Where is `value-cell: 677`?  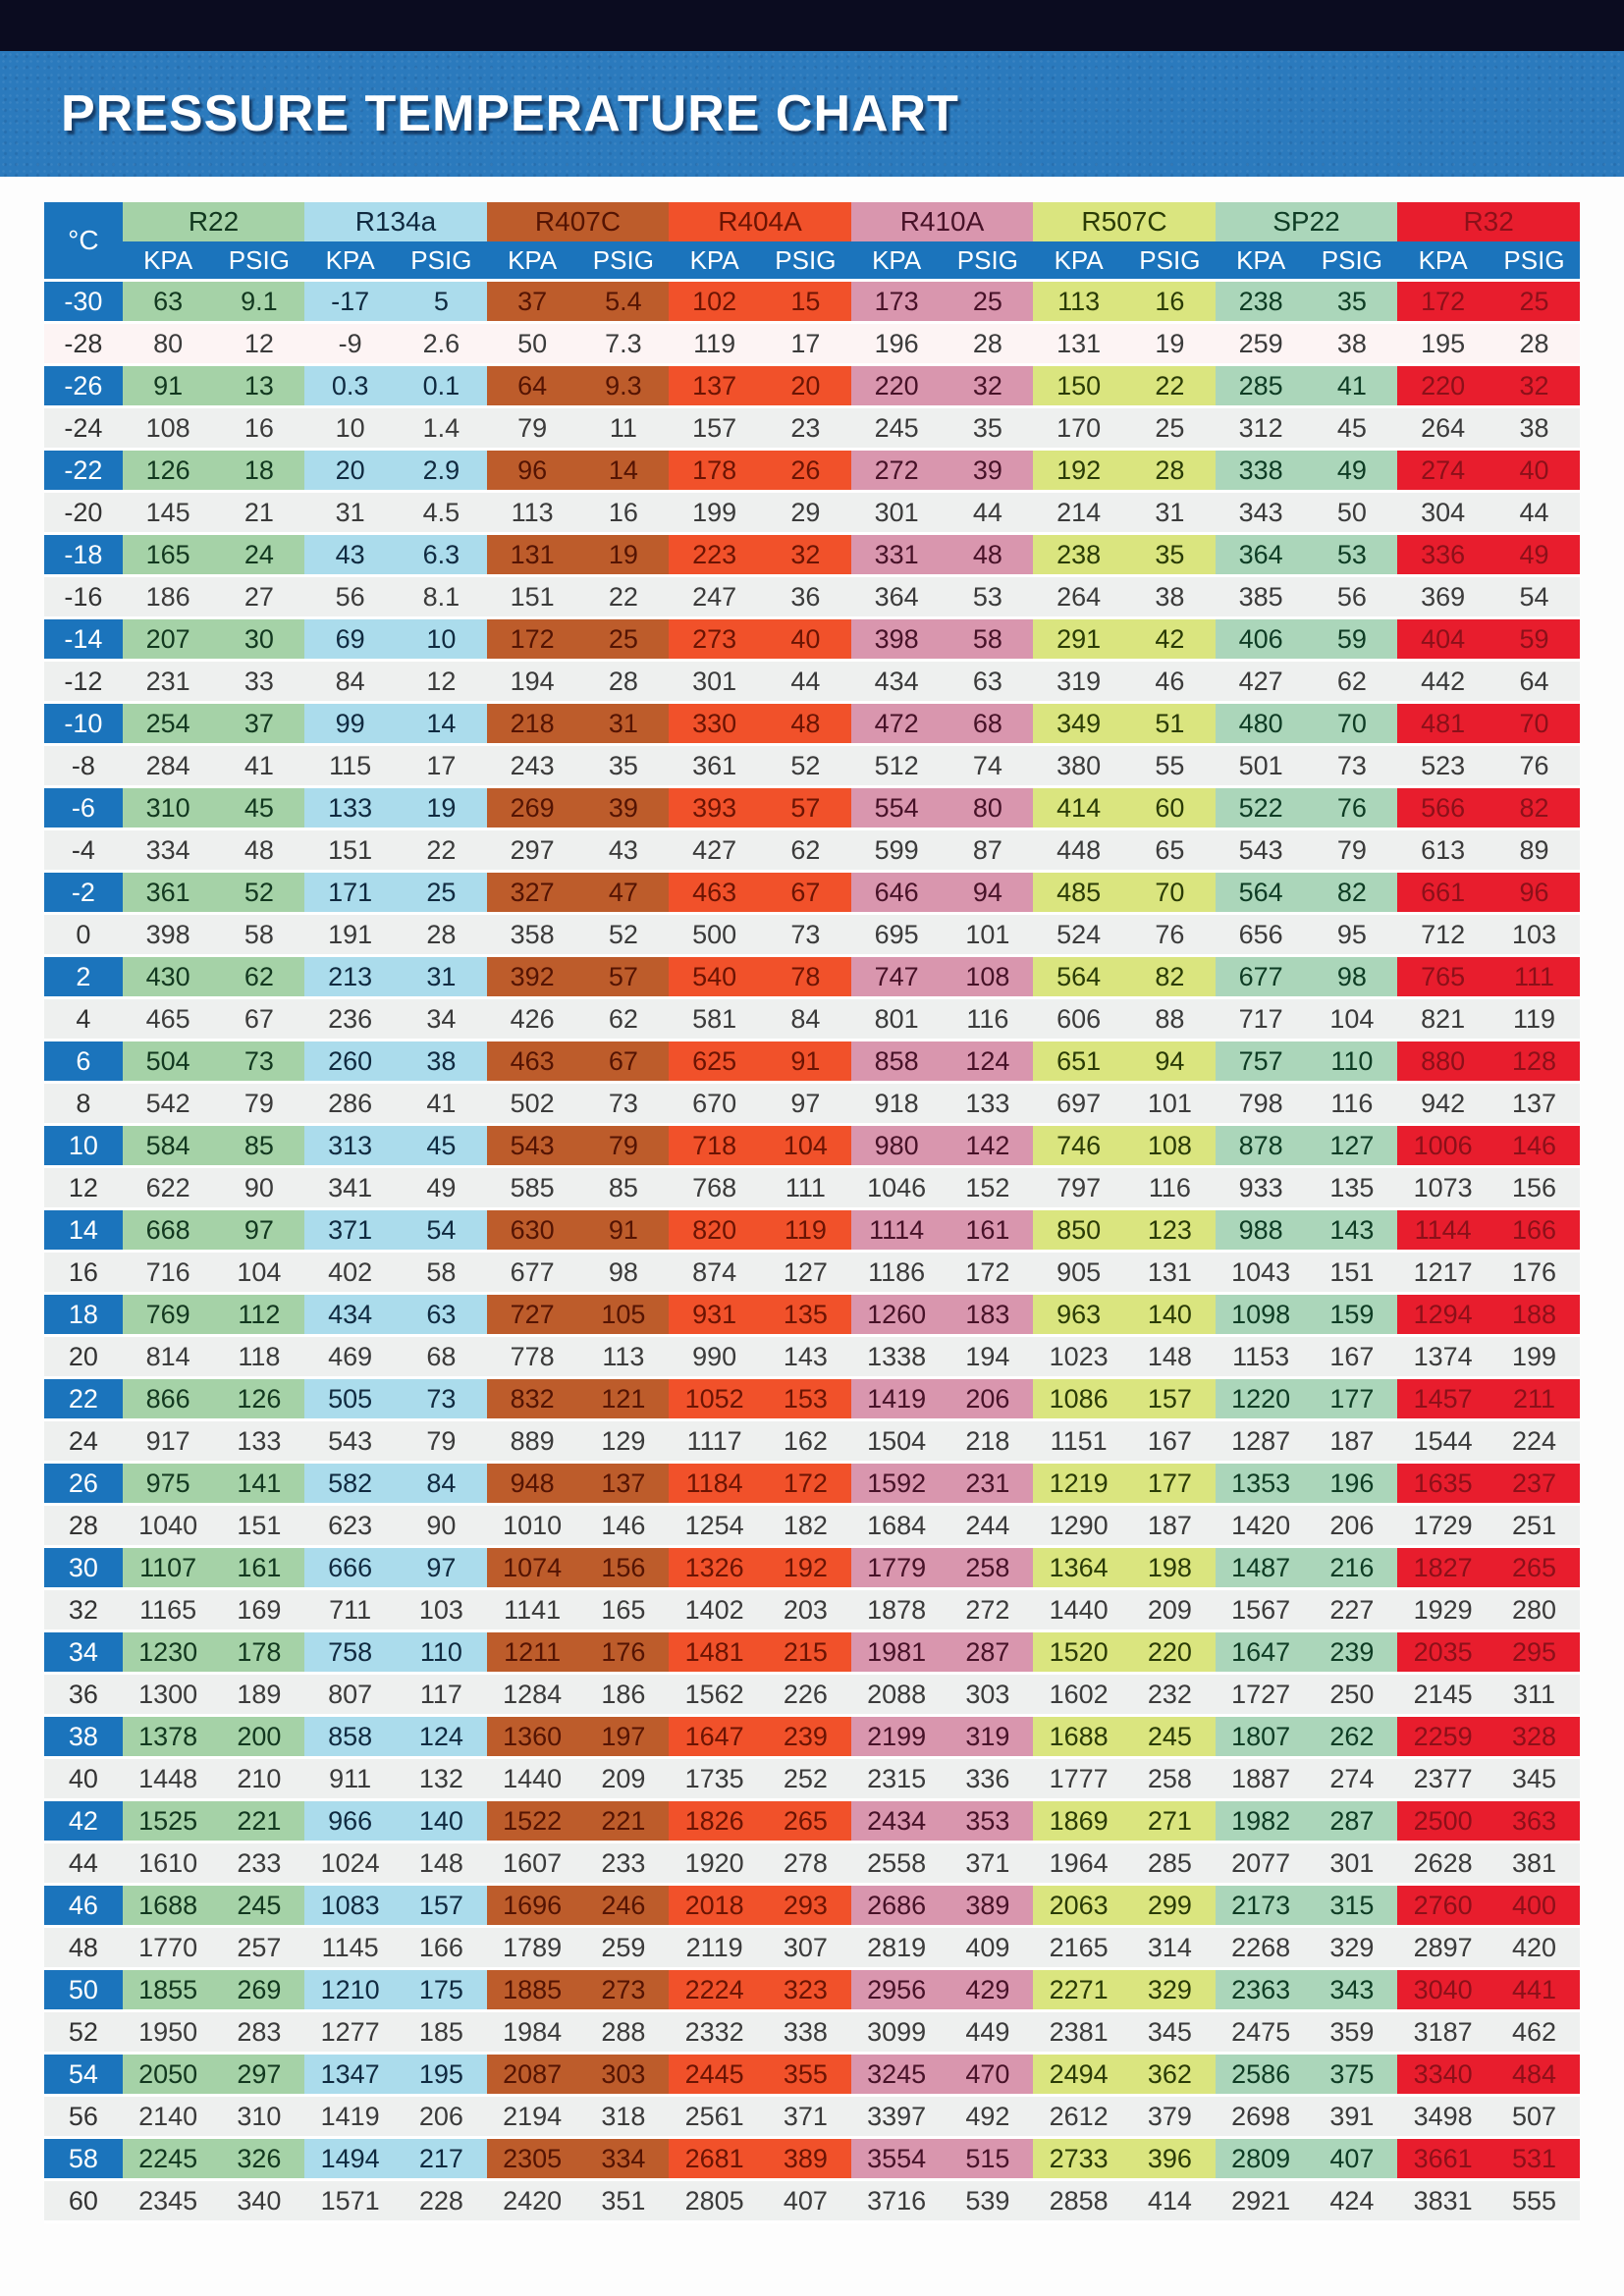
value-cell: 677 is located at coordinates (532, 1273).